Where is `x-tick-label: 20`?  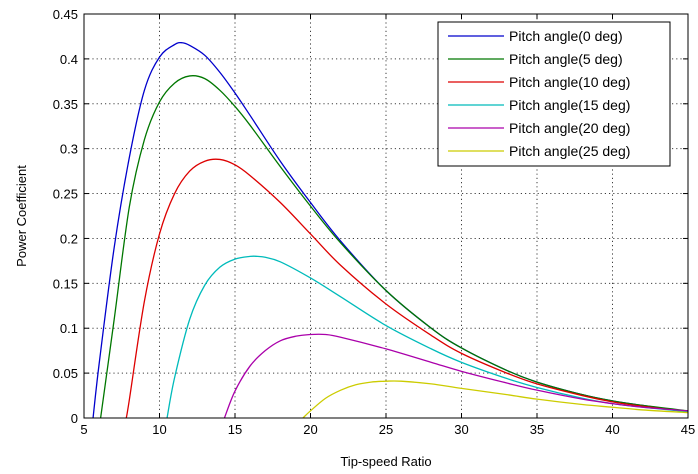 x-tick-label: 20 is located at coordinates (310, 429).